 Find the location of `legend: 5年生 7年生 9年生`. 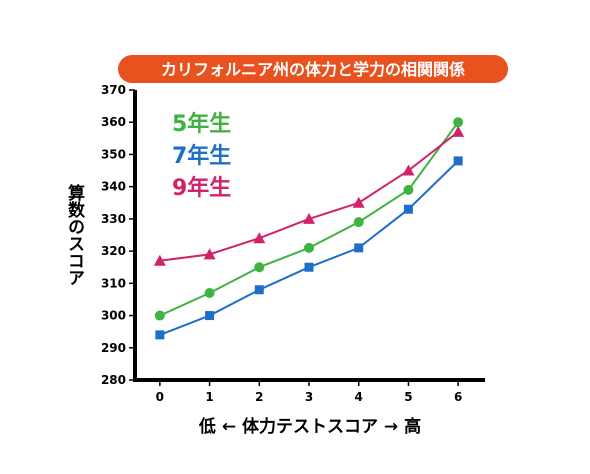

legend: 5年生 7年生 9年生 is located at coordinates (201, 156).